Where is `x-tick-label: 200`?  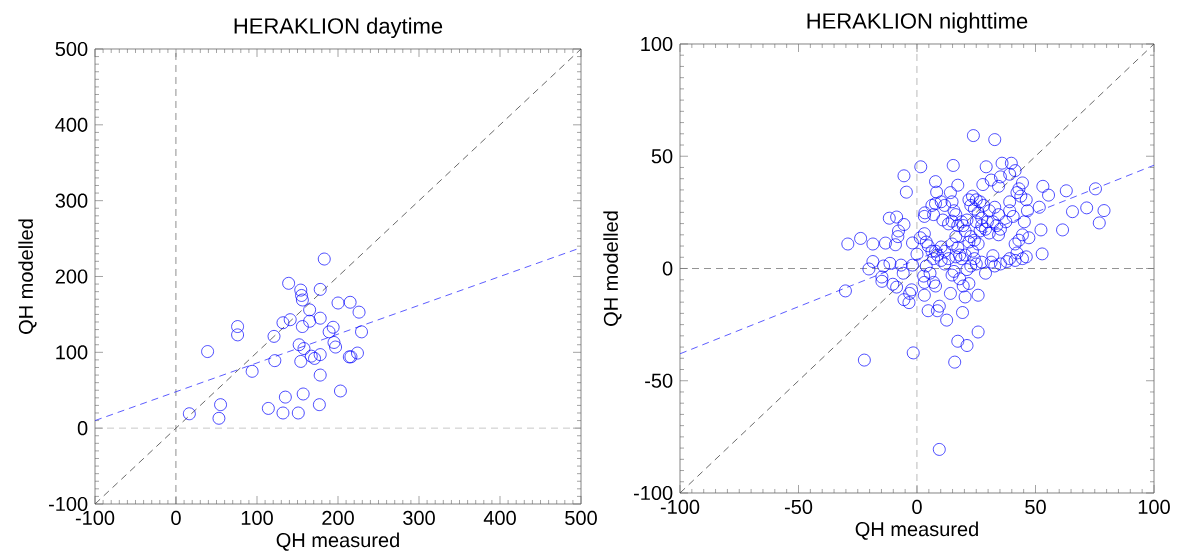
x-tick-label: 200 is located at coordinates (338, 517).